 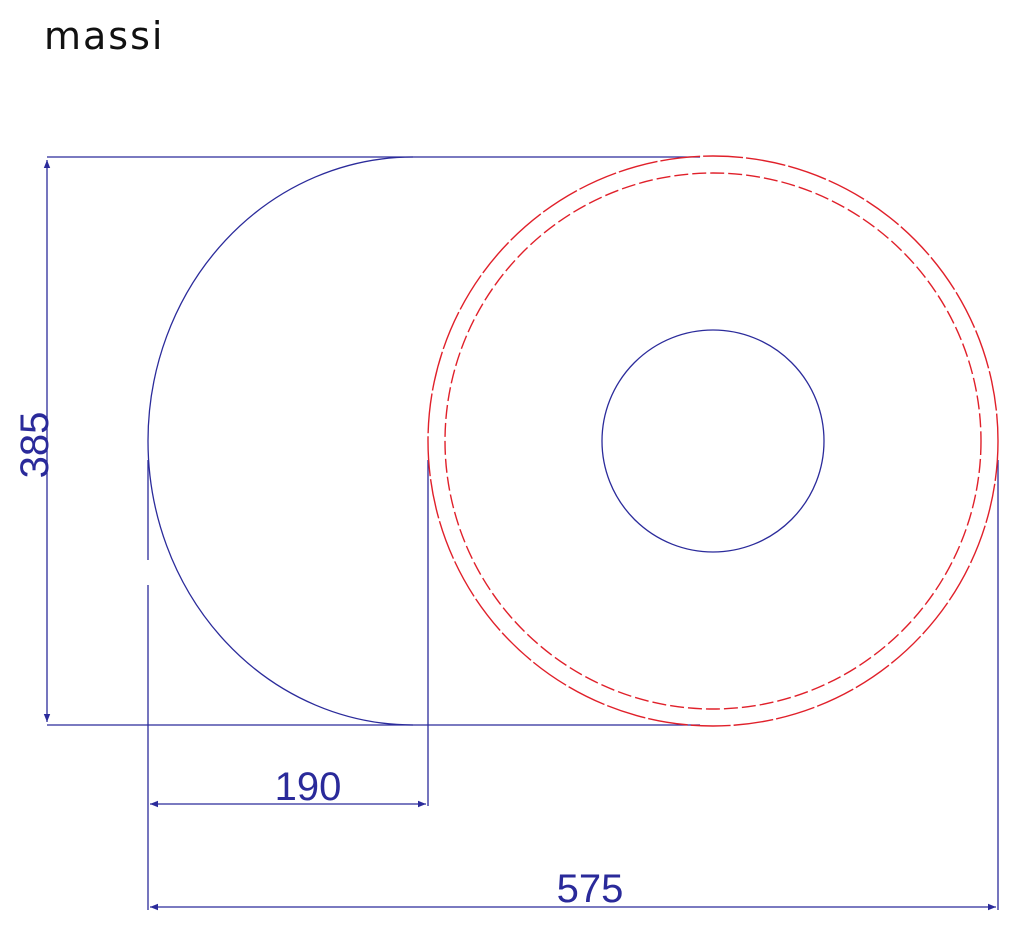 What do you see at coordinates (104, 36) in the screenshot?
I see `brand-logo: massi` at bounding box center [104, 36].